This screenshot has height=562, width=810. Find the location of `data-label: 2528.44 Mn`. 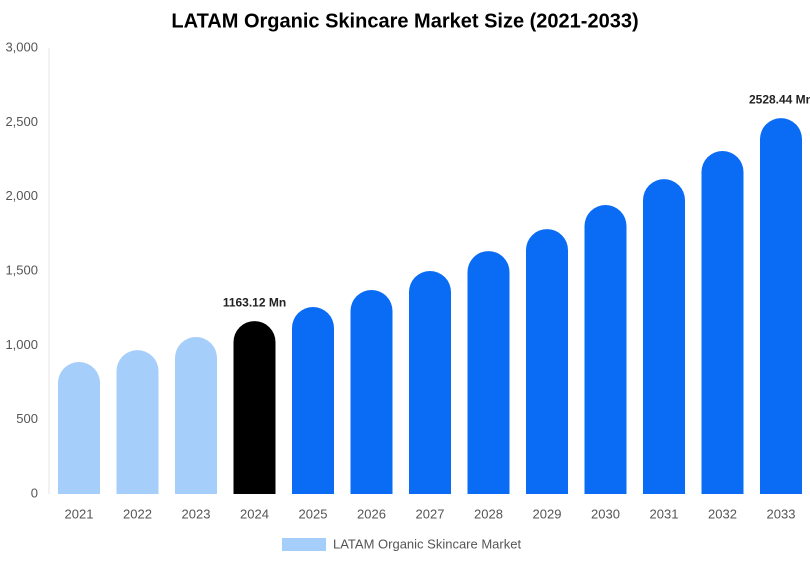

data-label: 2528.44 Mn is located at coordinates (779, 99).